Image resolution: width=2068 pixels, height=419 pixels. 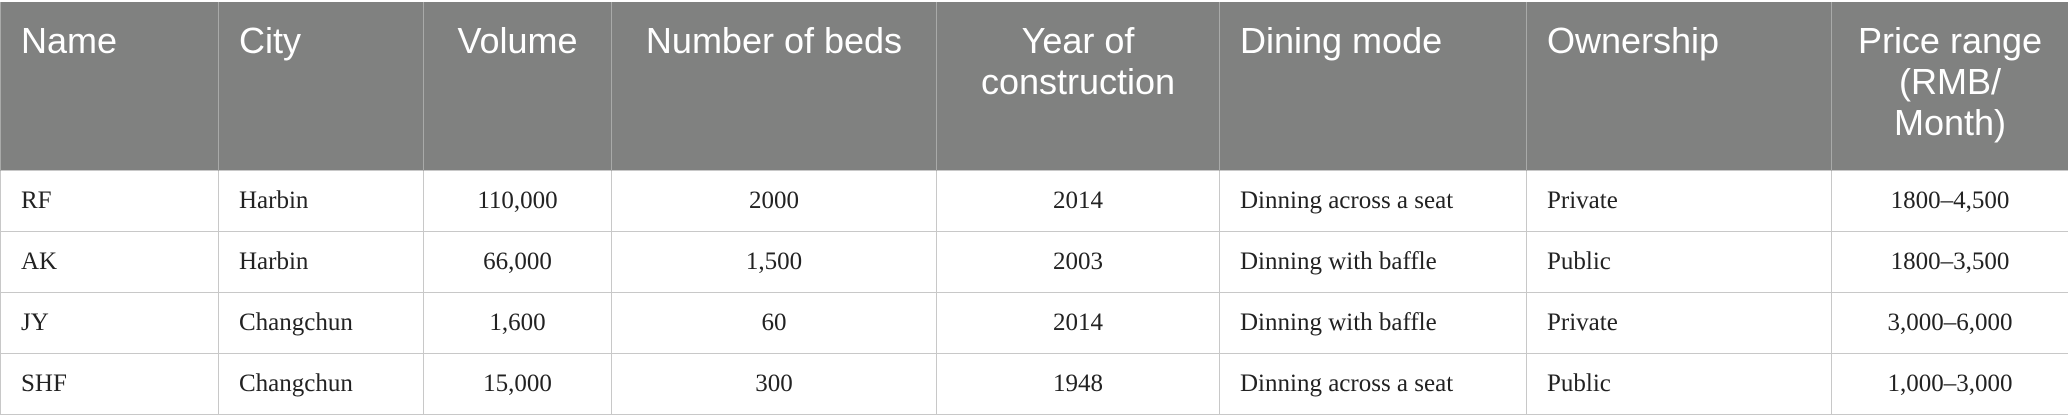 I want to click on header-cell: Volume, so click(x=518, y=86).